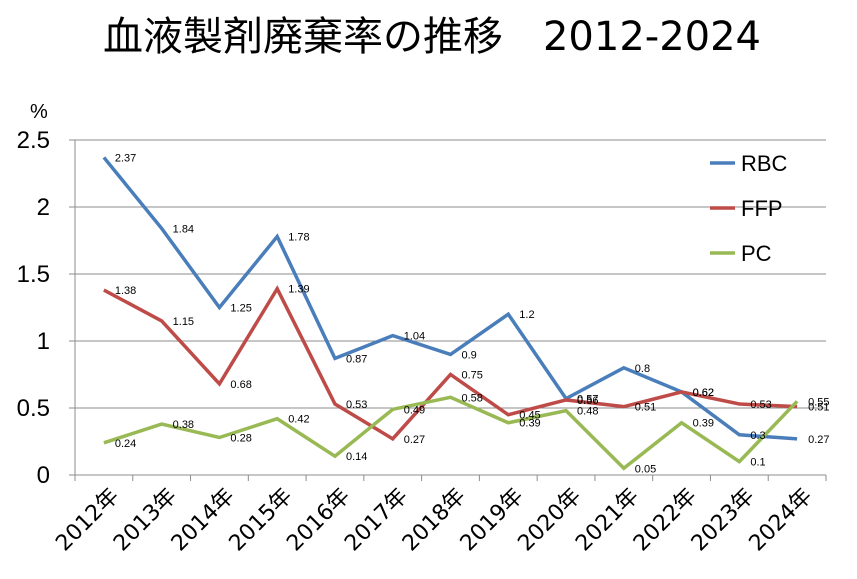 The height and width of the screenshot is (579, 857). Describe the element at coordinates (723, 520) in the screenshot. I see `x-tick-label: 2023年` at that location.